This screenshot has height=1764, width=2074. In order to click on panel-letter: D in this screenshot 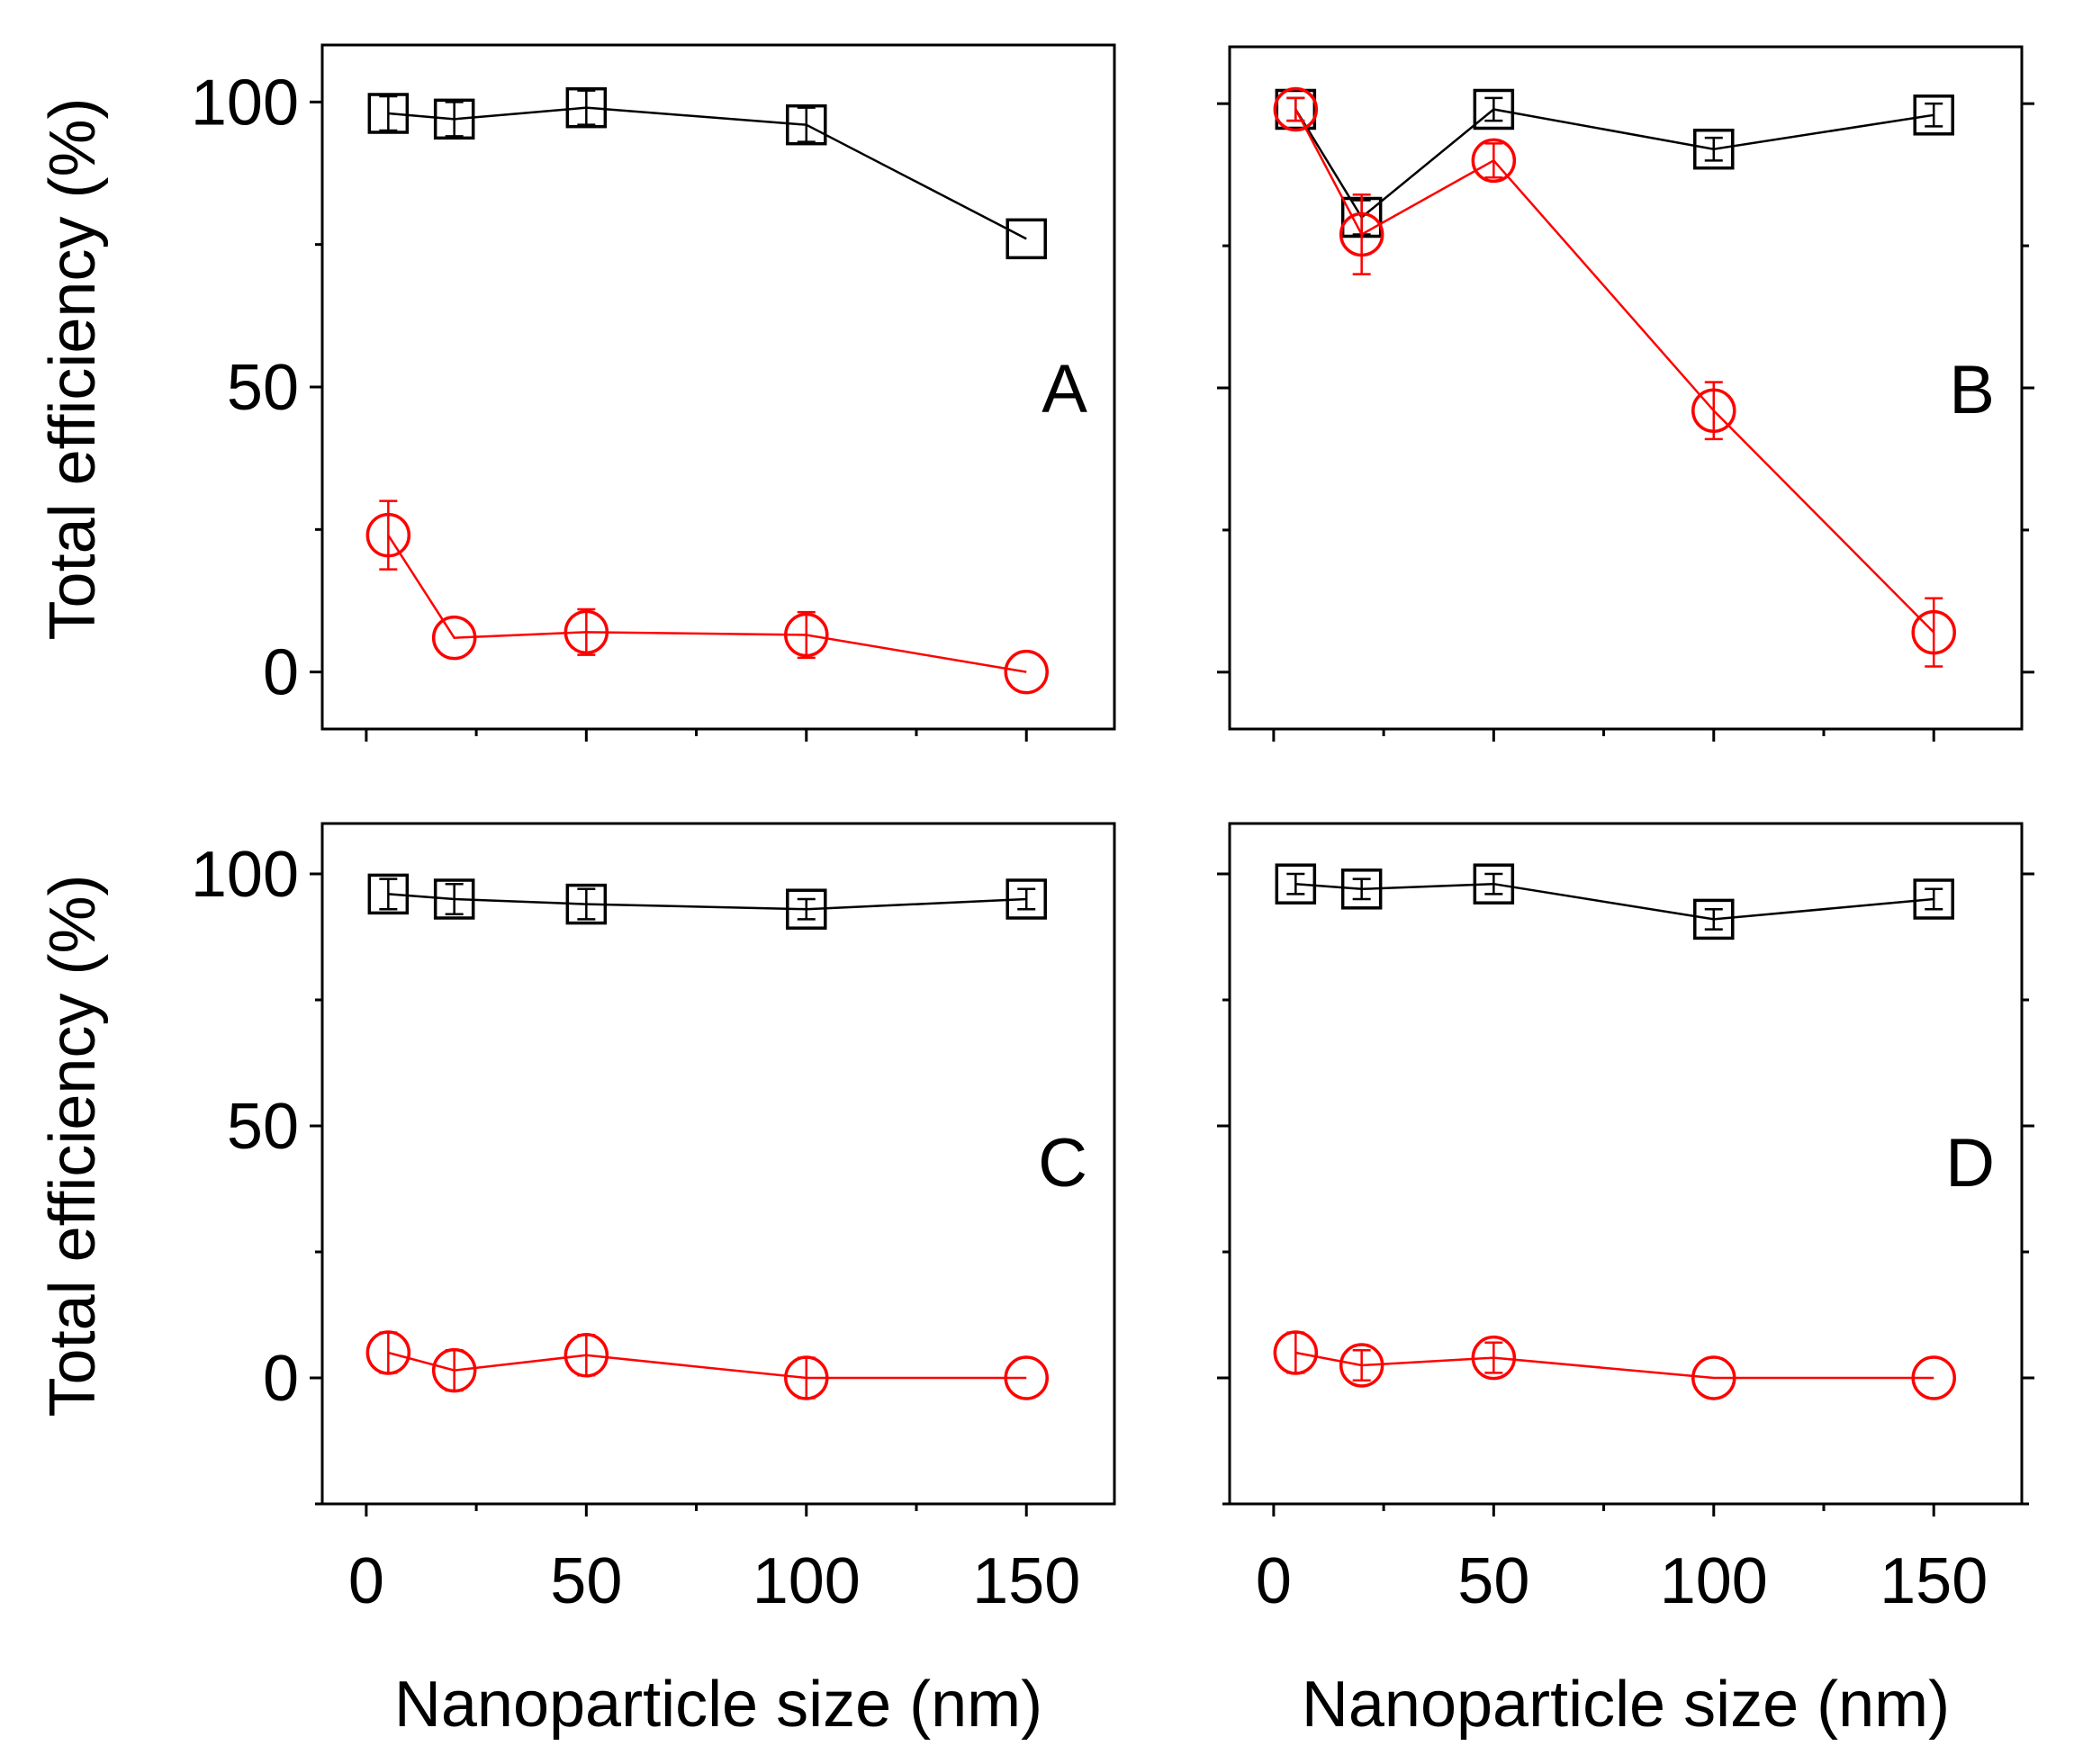, I will do `click(1970, 1163)`.